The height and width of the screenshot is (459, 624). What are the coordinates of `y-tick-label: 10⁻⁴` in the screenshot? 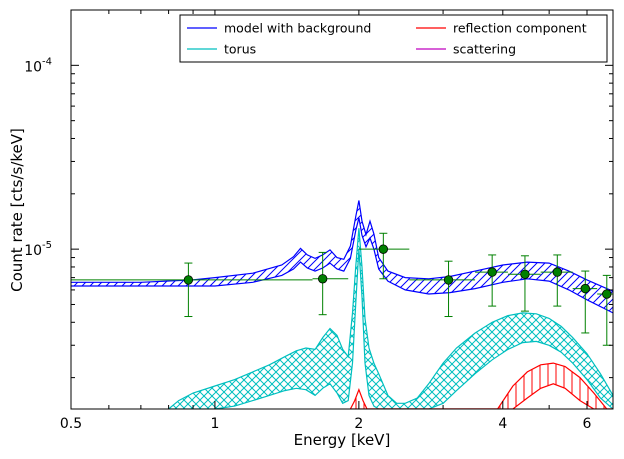 It's located at (38, 65).